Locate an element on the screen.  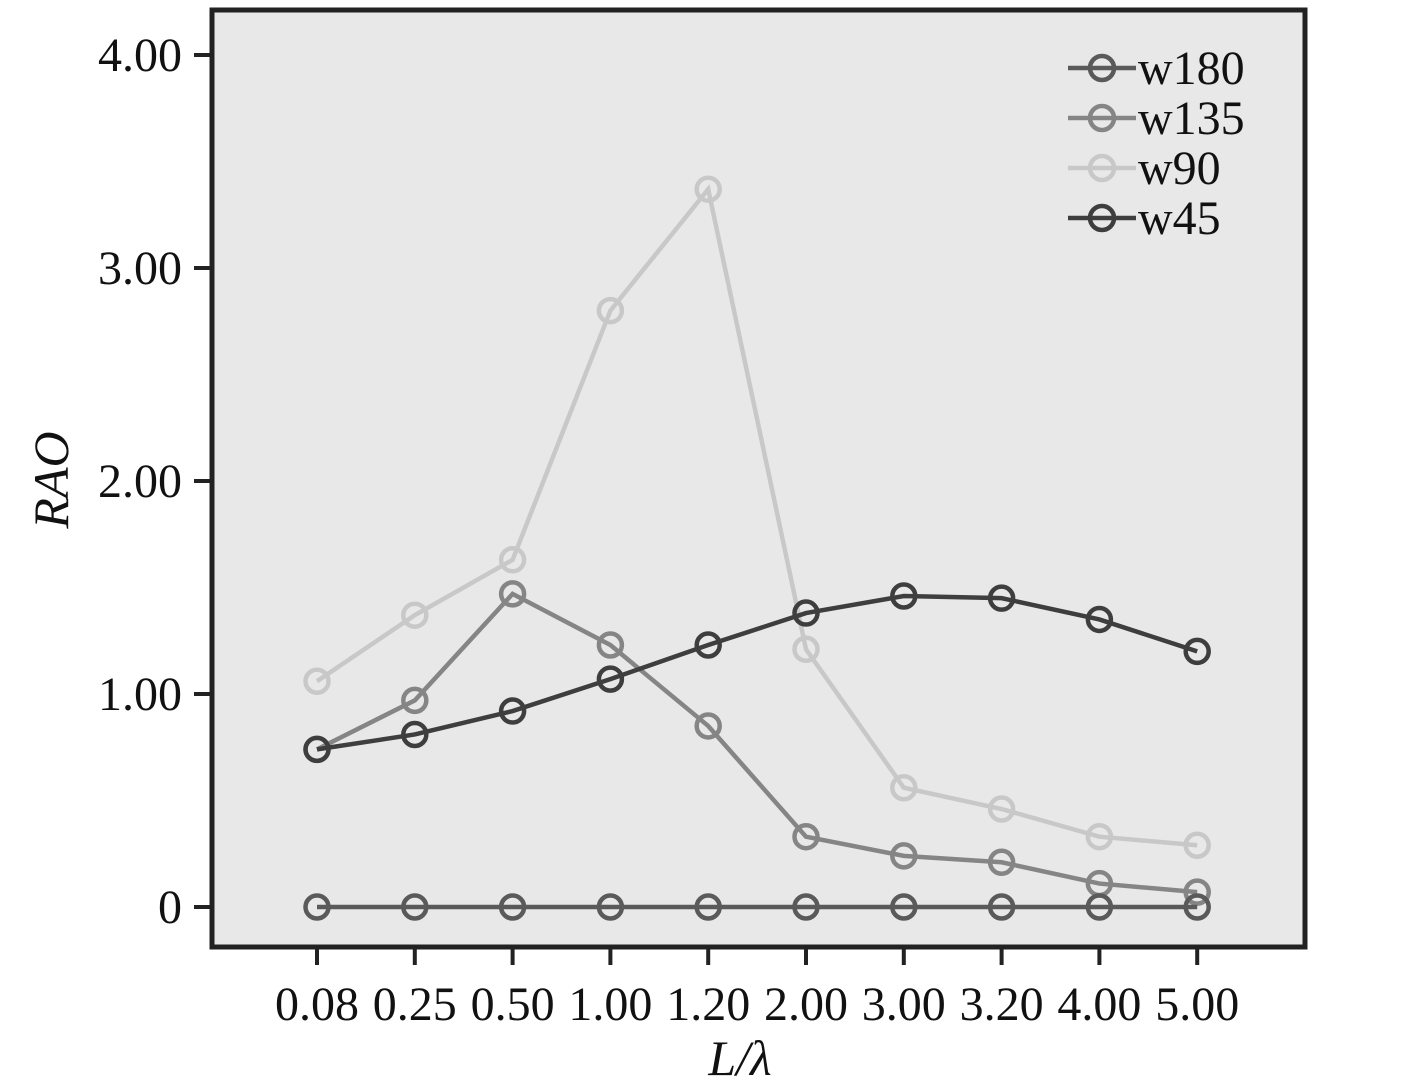
x-tick-label: 5.00 is located at coordinates (1197, 1004).